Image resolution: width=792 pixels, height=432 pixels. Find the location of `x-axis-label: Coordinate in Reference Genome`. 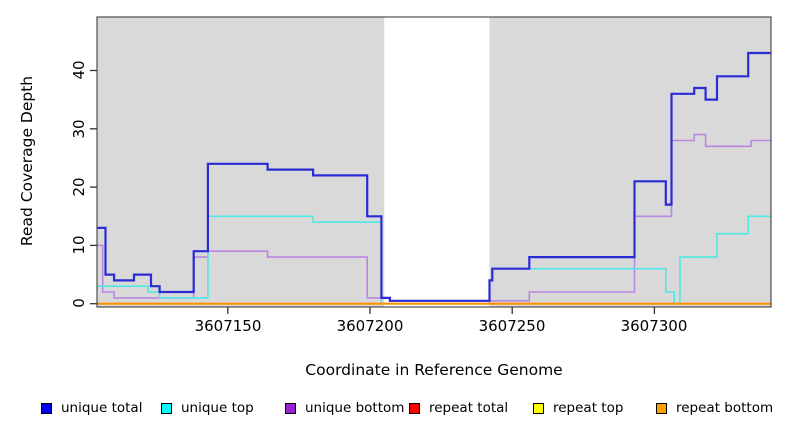

x-axis-label: Coordinate in Reference Genome is located at coordinates (434, 370).